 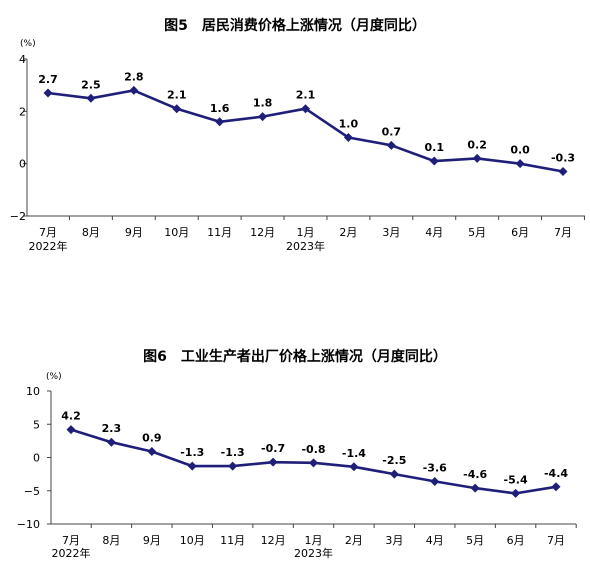 I want to click on data-label: 1.0, so click(x=349, y=124).